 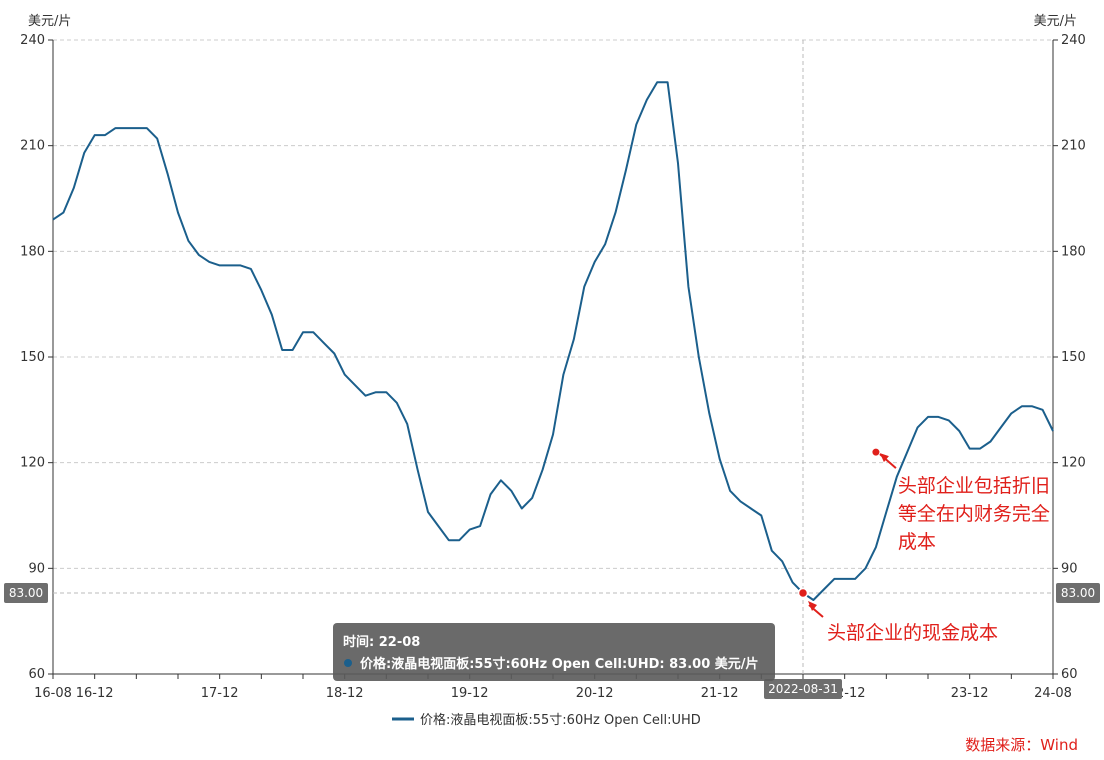 I want to click on y-badge-right-text: 83.00, so click(x=1078, y=593).